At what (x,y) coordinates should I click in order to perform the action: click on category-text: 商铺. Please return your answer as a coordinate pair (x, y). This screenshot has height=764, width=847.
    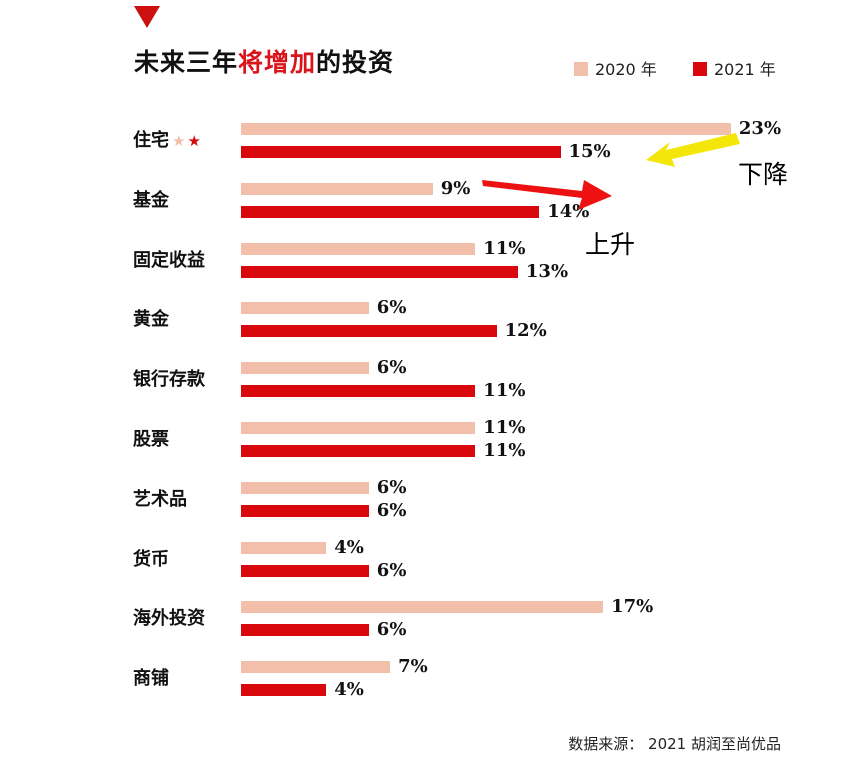
    Looking at the image, I should click on (151, 679).